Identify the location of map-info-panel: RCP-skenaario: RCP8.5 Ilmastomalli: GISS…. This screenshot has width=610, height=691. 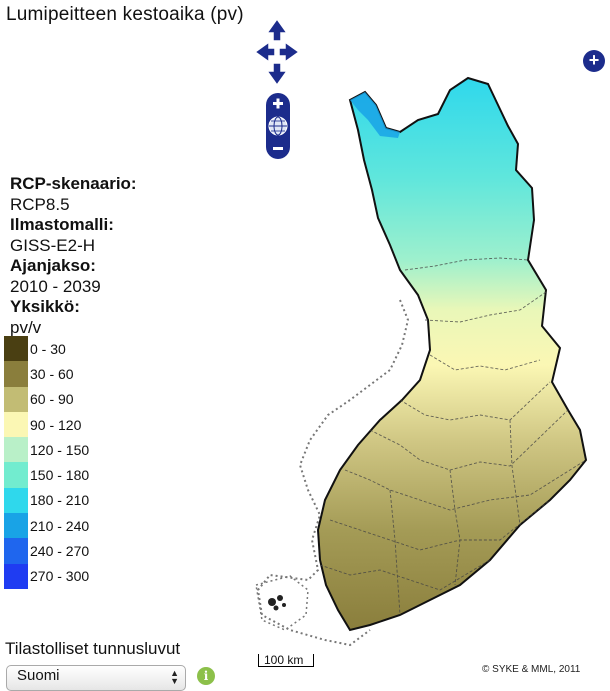
(73, 256).